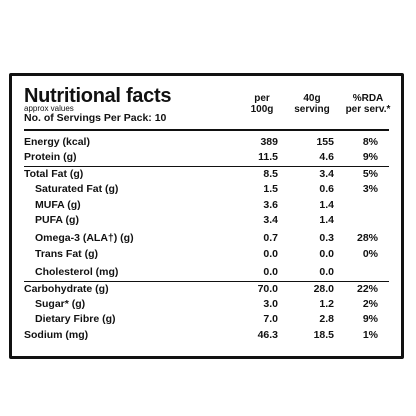 The width and height of the screenshot is (416, 416). Describe the element at coordinates (370, 142) in the screenshot. I see `row-rda: 8%` at that location.